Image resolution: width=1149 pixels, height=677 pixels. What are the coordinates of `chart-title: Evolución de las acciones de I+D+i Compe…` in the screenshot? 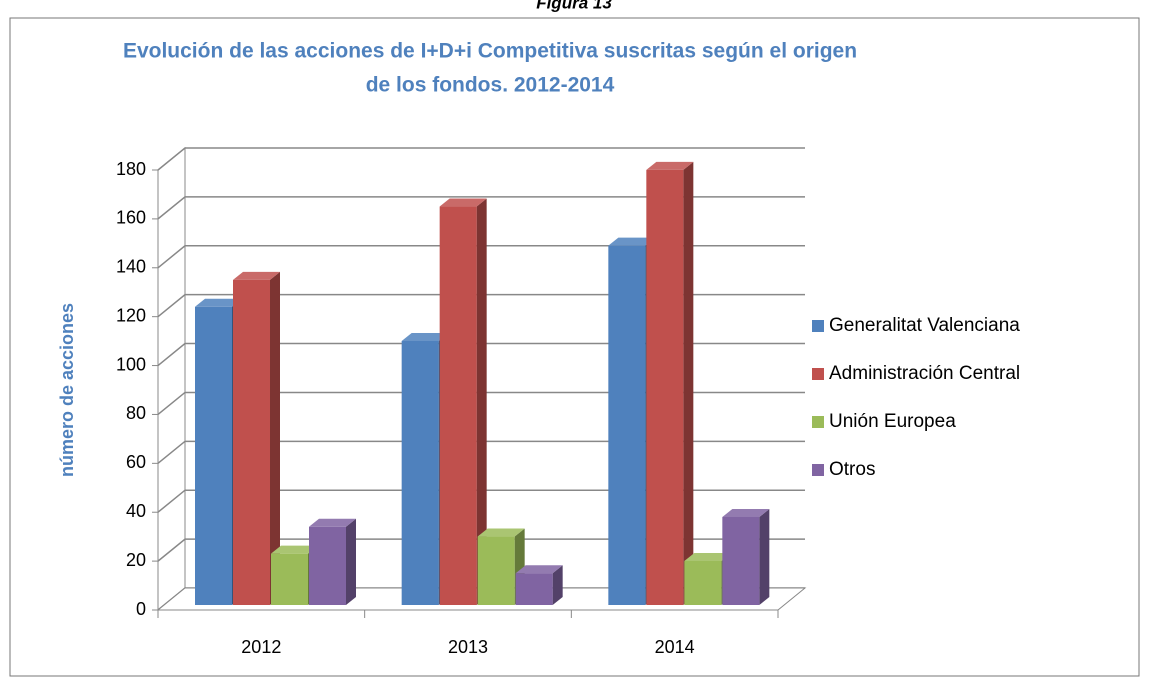 It's located at (490, 51).